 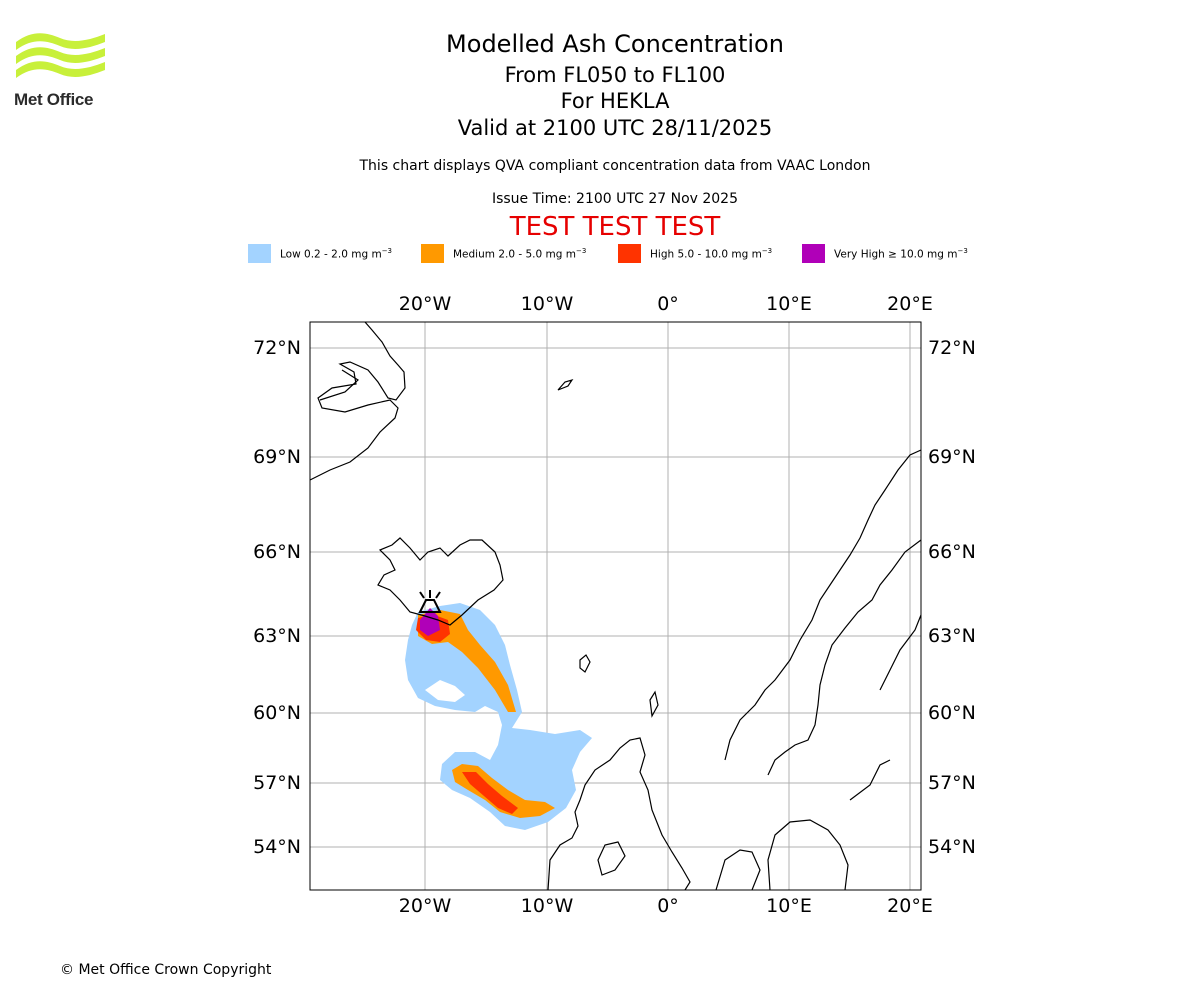 I want to click on lon-label-top: 10°W, so click(x=547, y=304).